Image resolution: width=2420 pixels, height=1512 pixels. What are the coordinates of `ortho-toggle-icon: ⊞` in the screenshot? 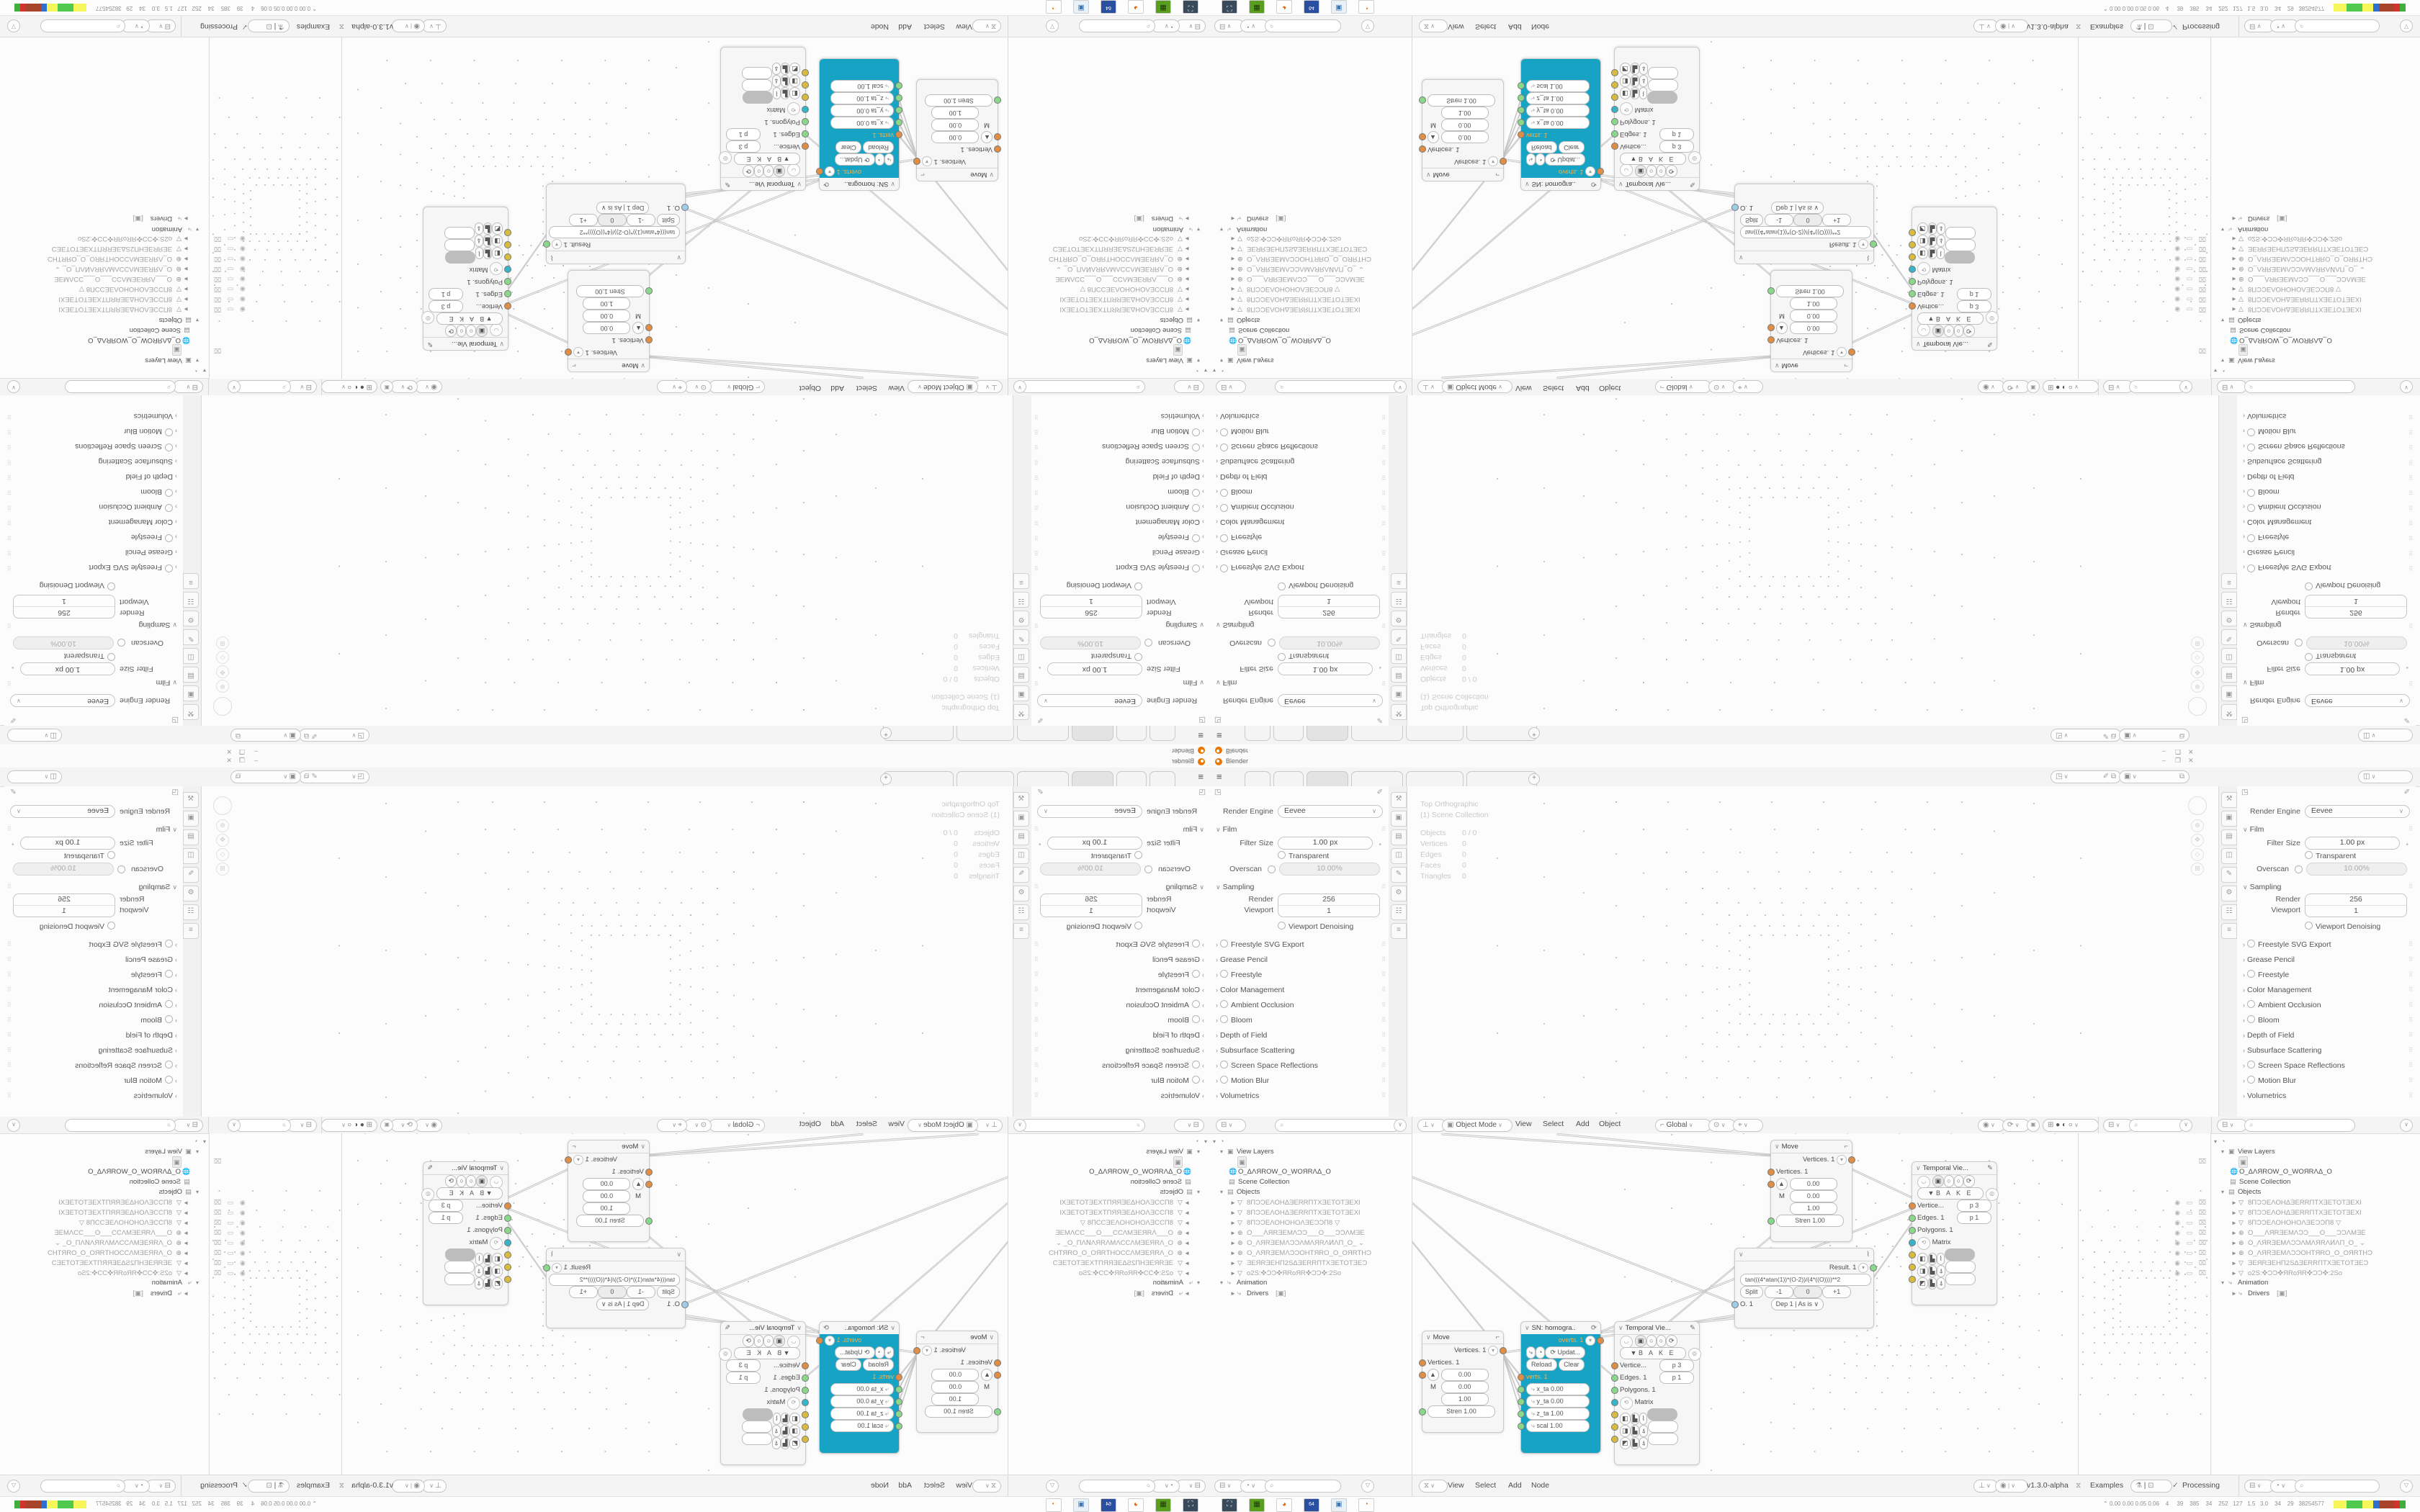 It's located at (222, 869).